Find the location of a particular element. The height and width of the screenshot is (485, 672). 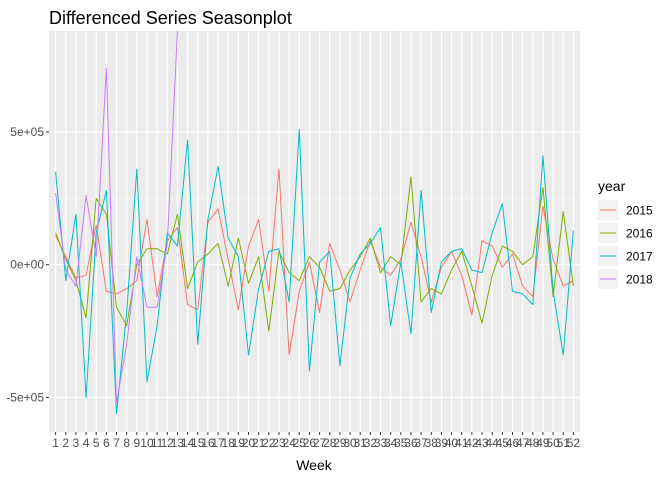

x-axis-title: Week is located at coordinates (314, 465).